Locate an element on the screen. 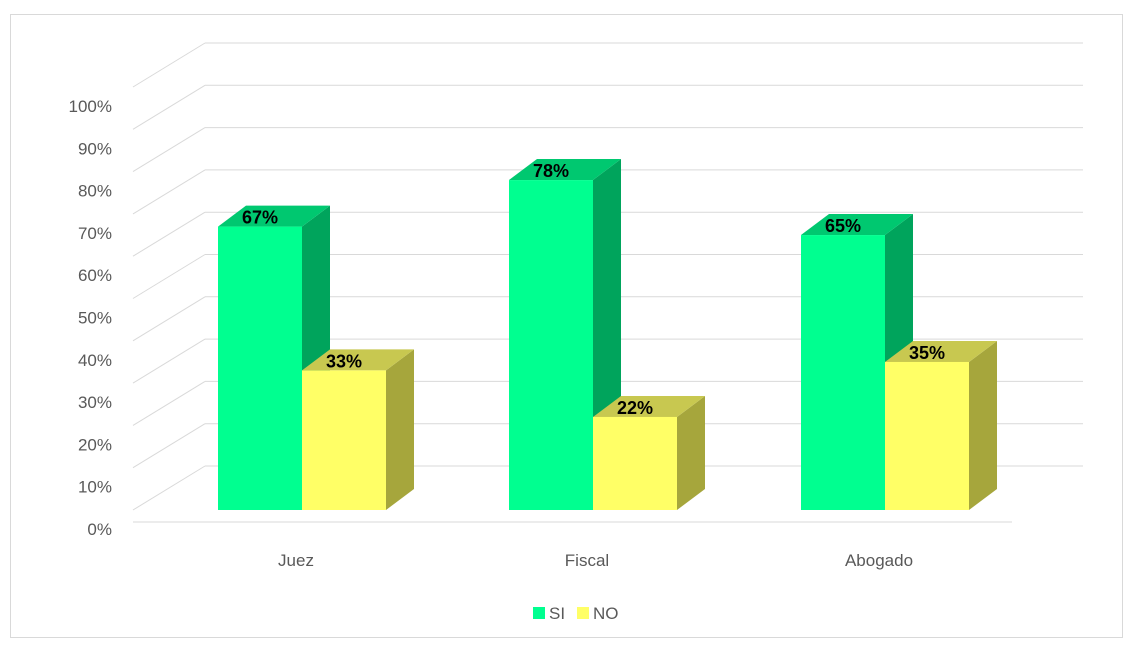 The height and width of the screenshot is (648, 1133). bar-side-no-juez is located at coordinates (400, 429).